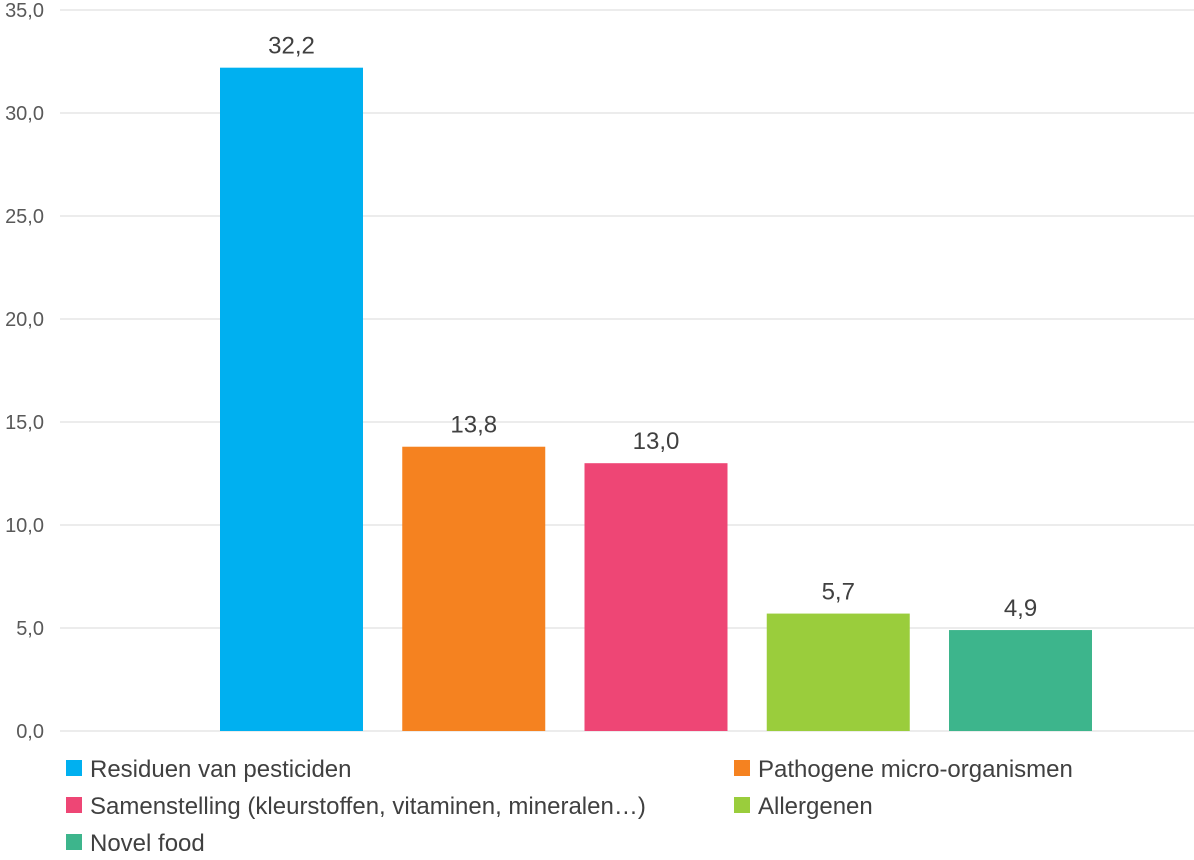  I want to click on data-label: 5,7, so click(838, 592).